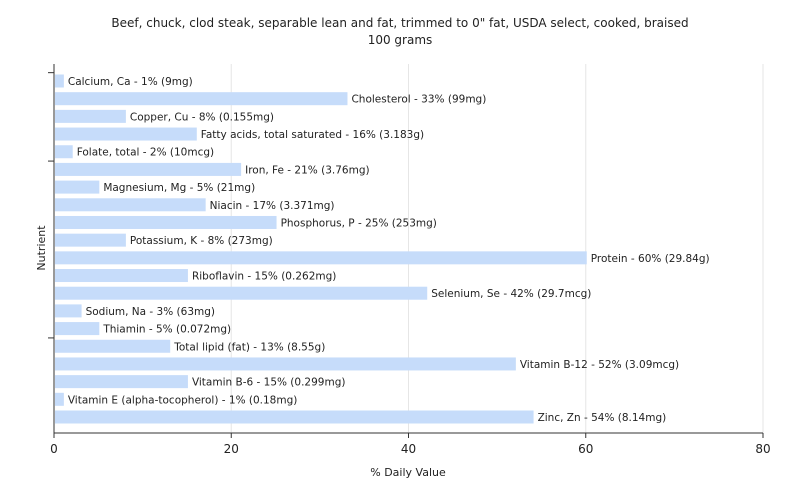 The width and height of the screenshot is (800, 500). Describe the element at coordinates (599, 365) in the screenshot. I see `bar-label-16: Vitamin B-12 - 52% (3.09mcg)` at that location.